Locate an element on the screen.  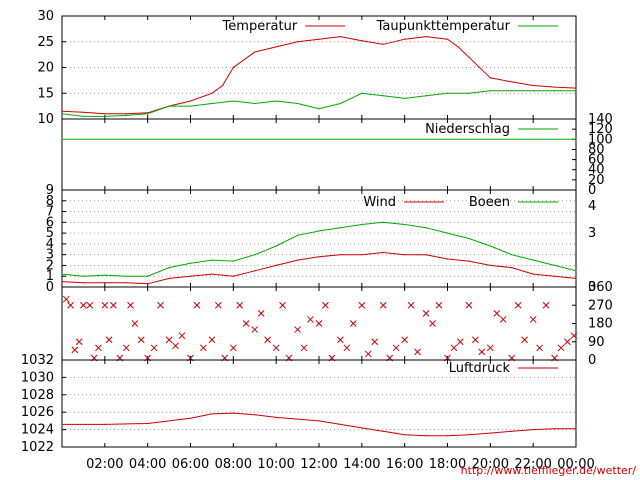
ytick-label: 20 is located at coordinates (596, 180).